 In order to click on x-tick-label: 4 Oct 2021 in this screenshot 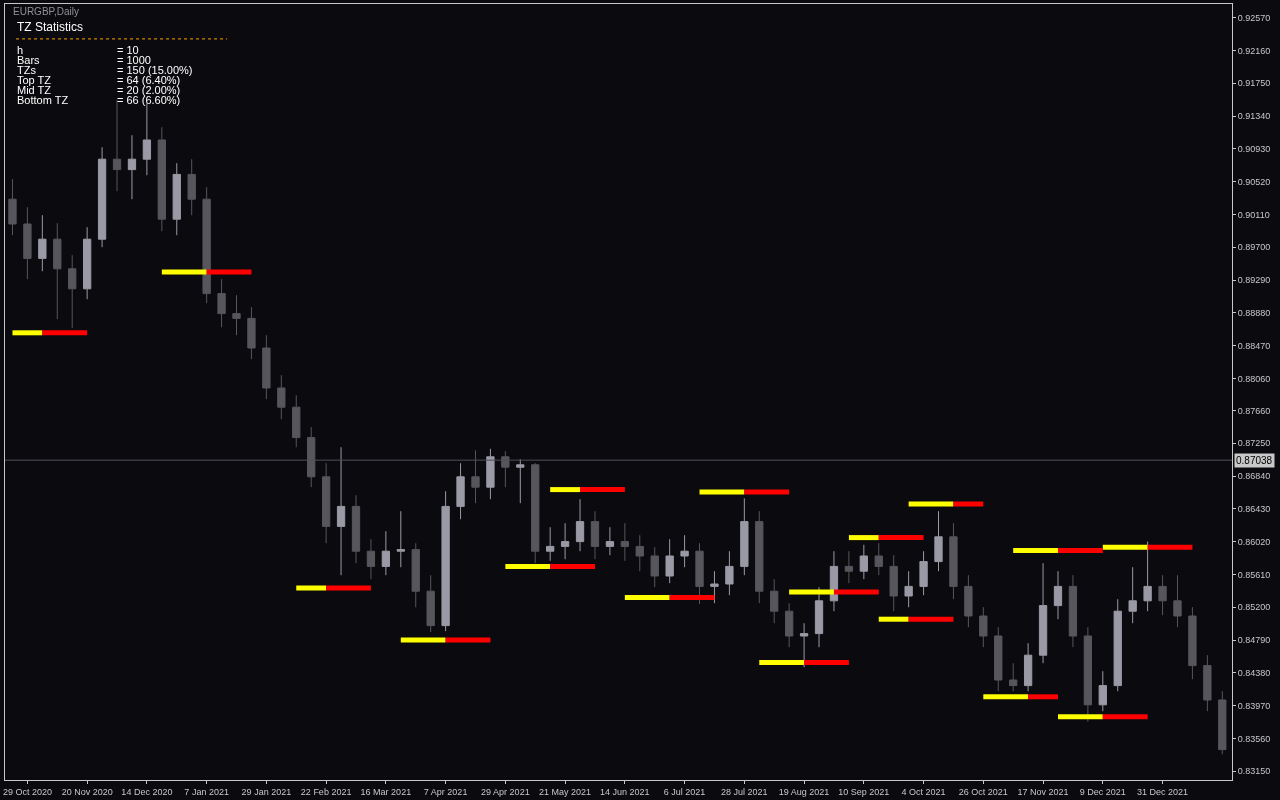, I will do `click(923, 791)`.